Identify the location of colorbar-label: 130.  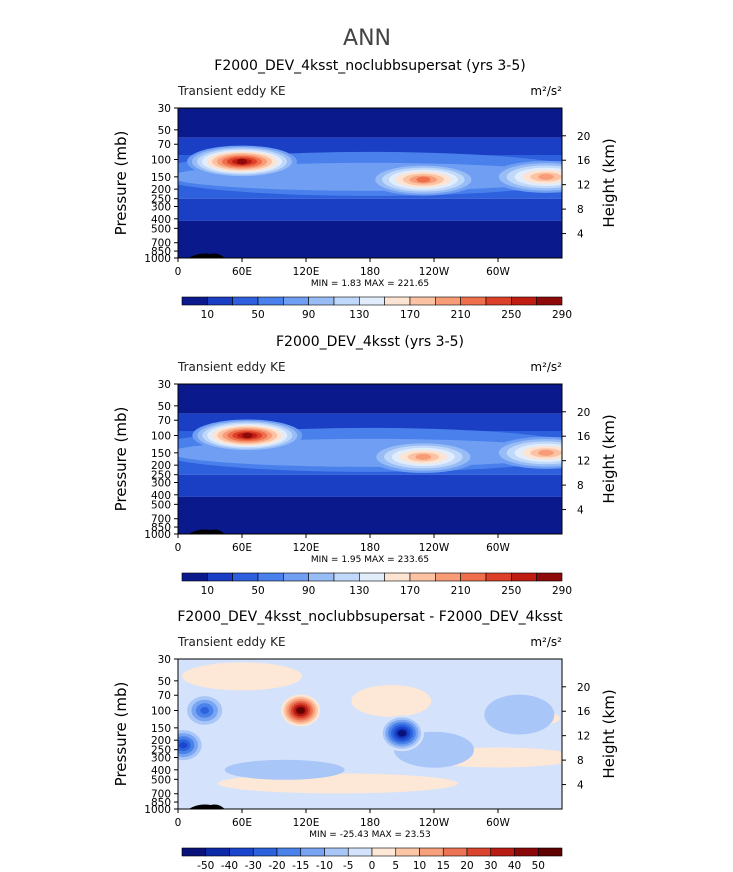
(359, 591).